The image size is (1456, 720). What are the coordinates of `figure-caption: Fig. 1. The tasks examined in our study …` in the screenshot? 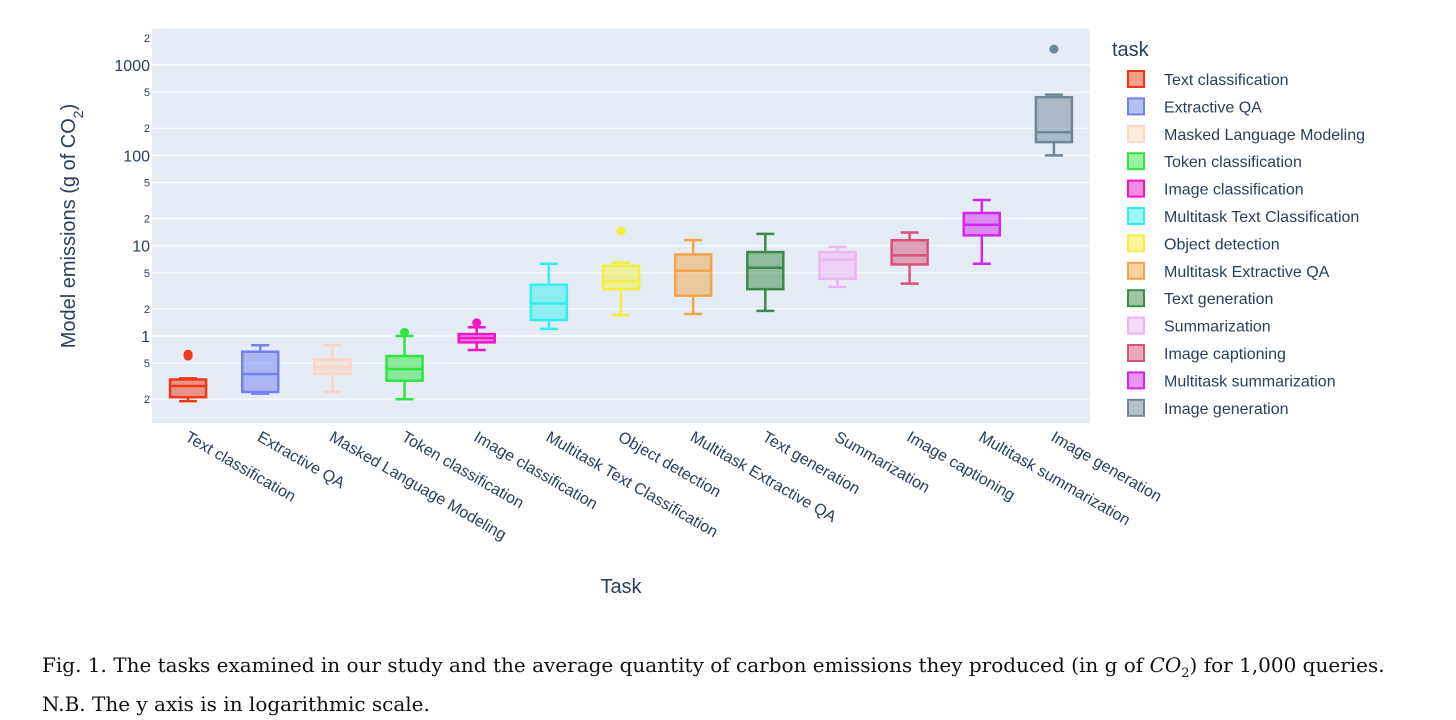 It's located at (742, 685).